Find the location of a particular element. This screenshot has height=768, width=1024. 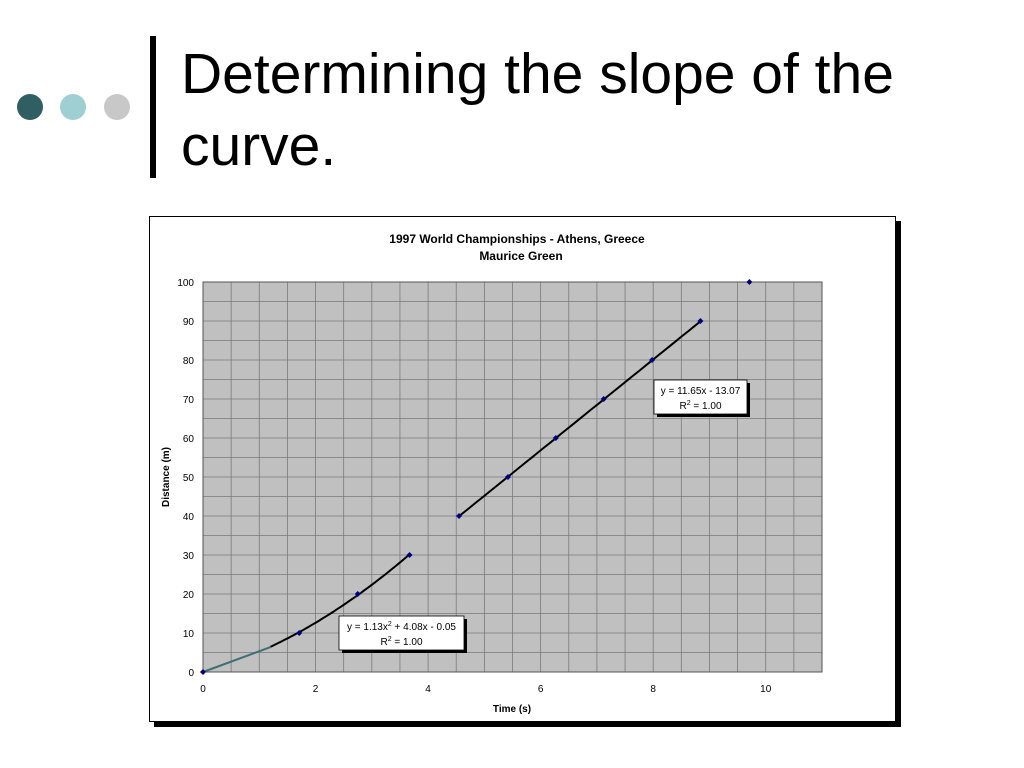

y-tick-label: 80 is located at coordinates (189, 361).